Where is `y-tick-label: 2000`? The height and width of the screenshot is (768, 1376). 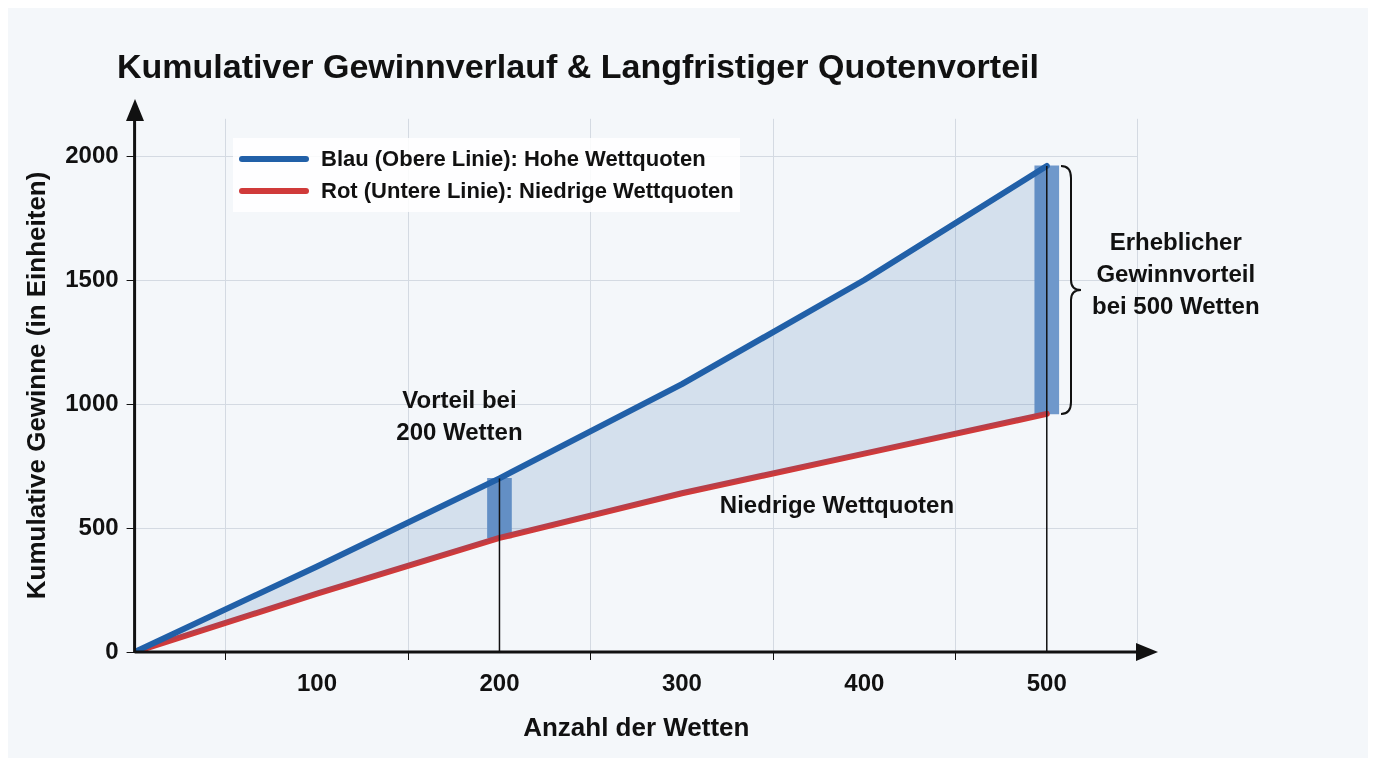
y-tick-label: 2000 is located at coordinates (92, 154).